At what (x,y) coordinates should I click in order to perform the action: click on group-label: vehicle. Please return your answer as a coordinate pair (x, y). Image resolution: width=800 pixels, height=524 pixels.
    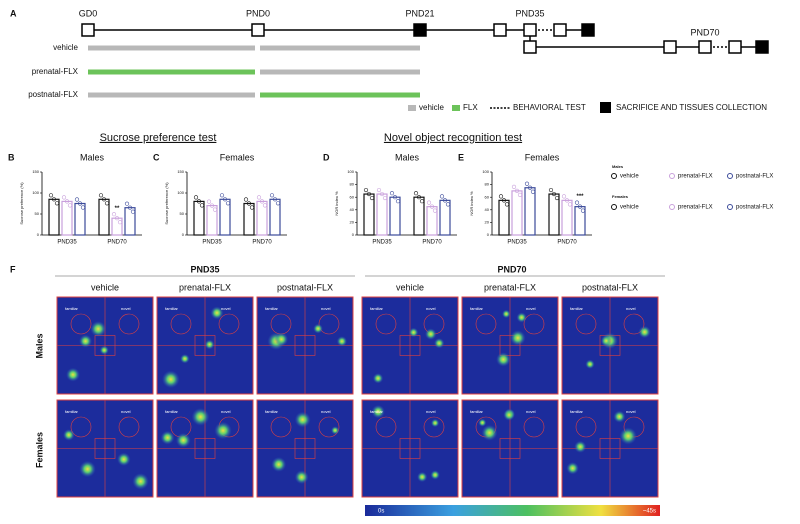
    Looking at the image, I should click on (65, 47).